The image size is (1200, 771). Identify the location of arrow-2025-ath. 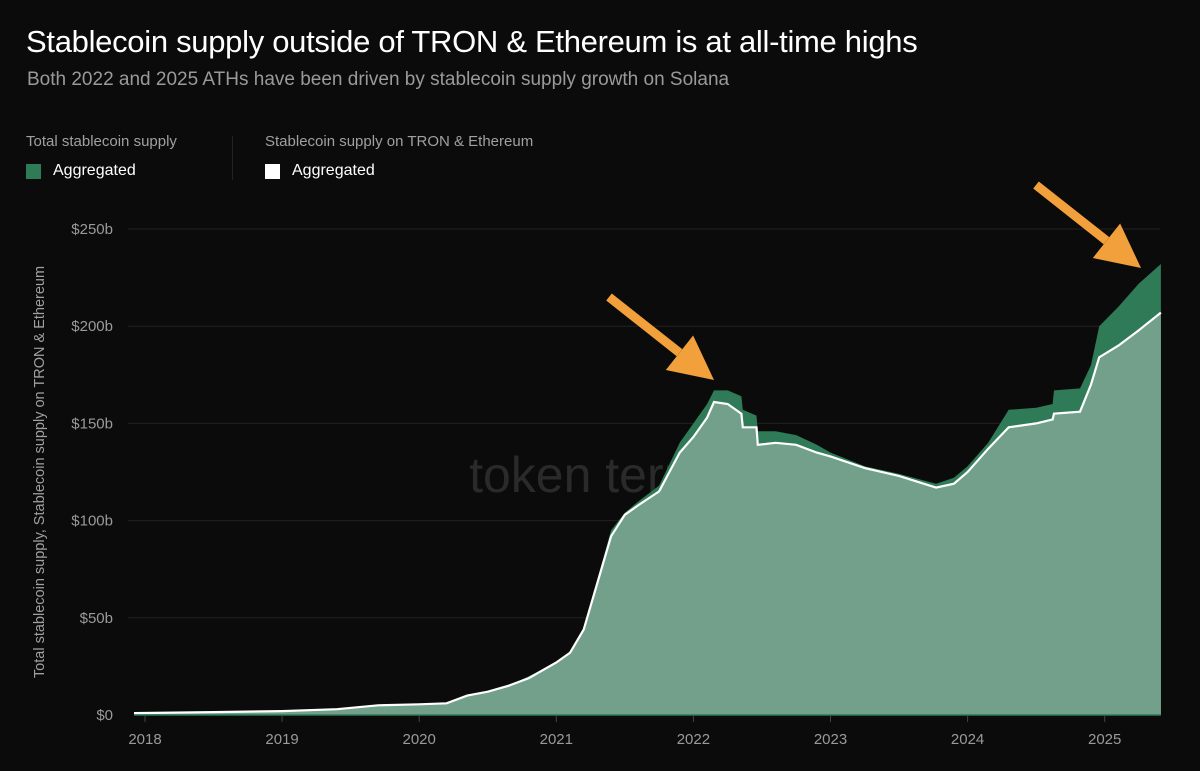
(1087, 224).